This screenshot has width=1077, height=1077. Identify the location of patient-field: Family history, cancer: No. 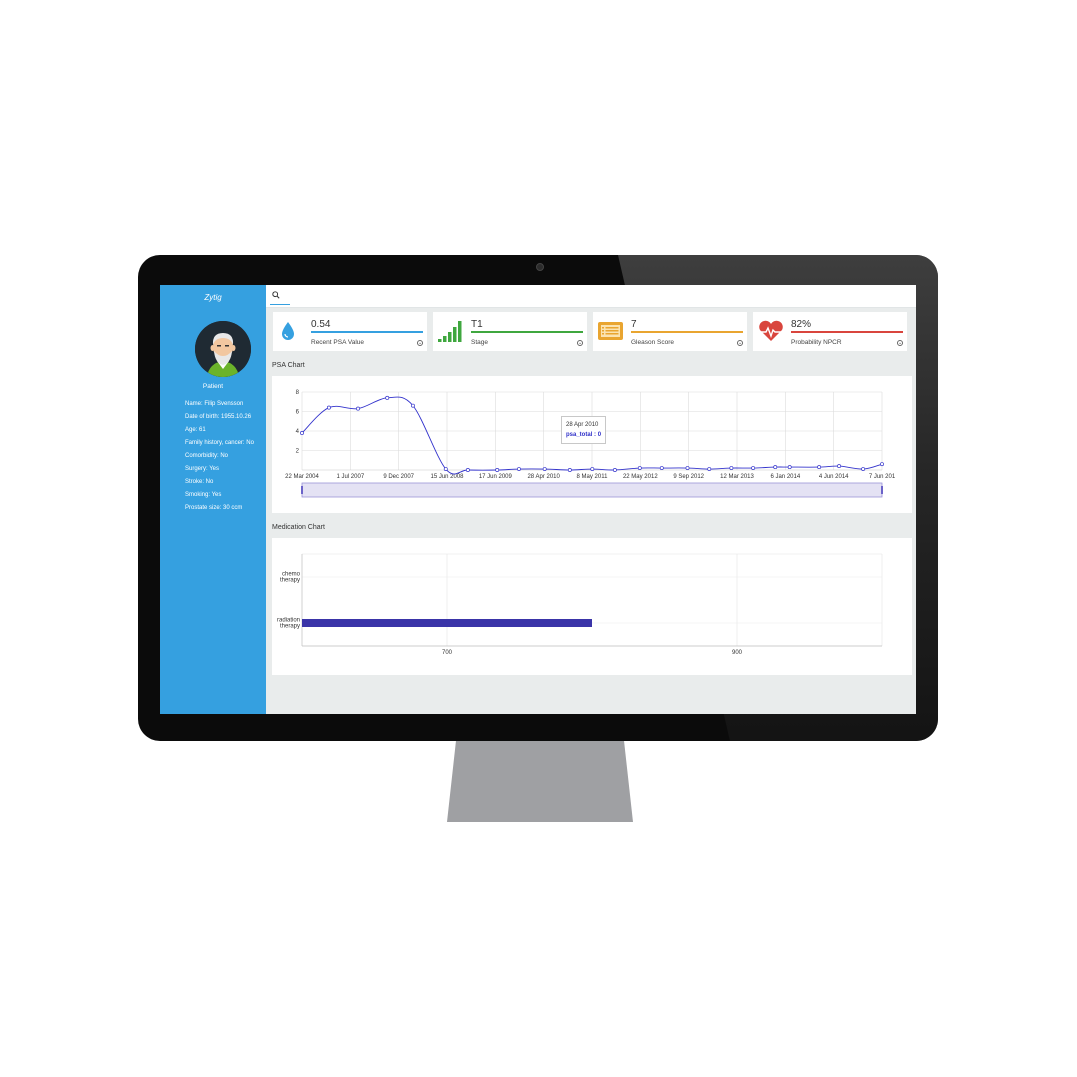
(219, 443).